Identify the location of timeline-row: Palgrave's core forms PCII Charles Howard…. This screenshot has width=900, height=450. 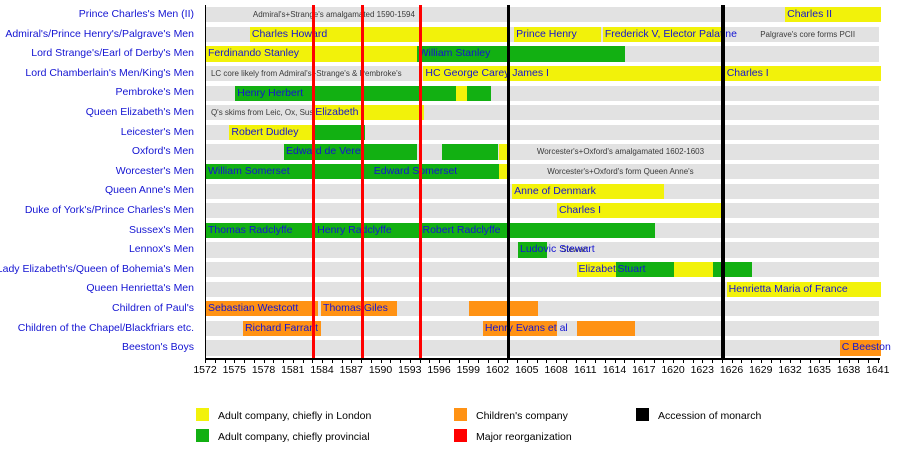
(542, 35).